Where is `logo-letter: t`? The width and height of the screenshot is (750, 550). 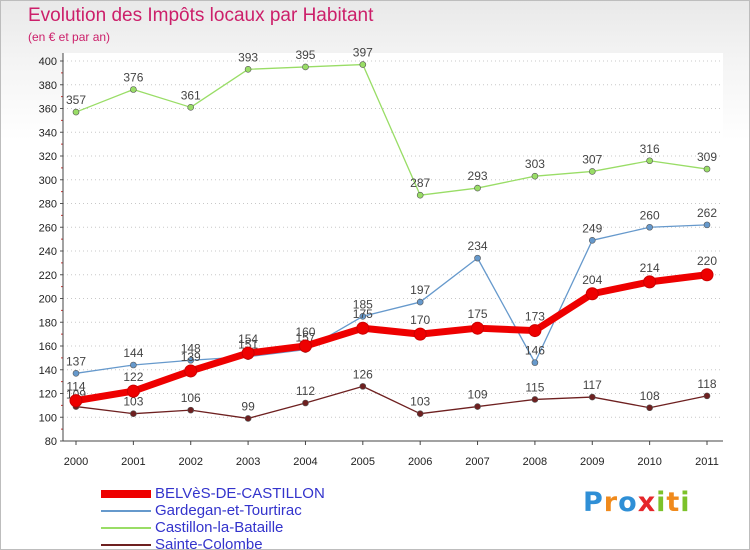
logo-letter: t is located at coordinates (673, 502).